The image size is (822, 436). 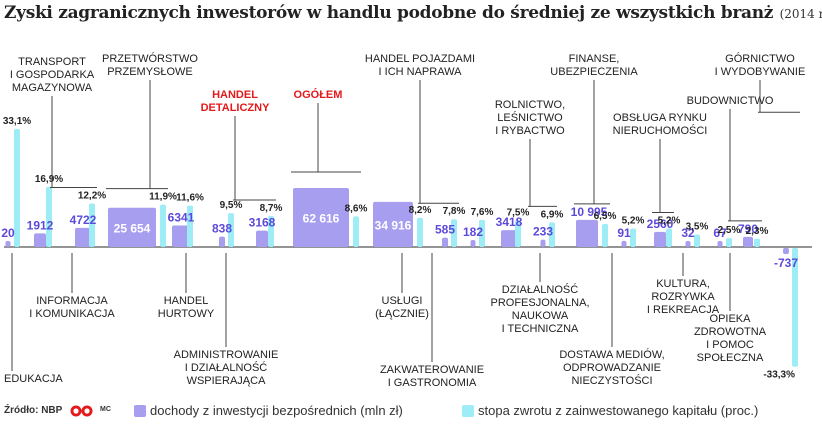 I want to click on category-label-16: KULTURA, ROZRYWKA I REKREACJA, so click(x=683, y=297).